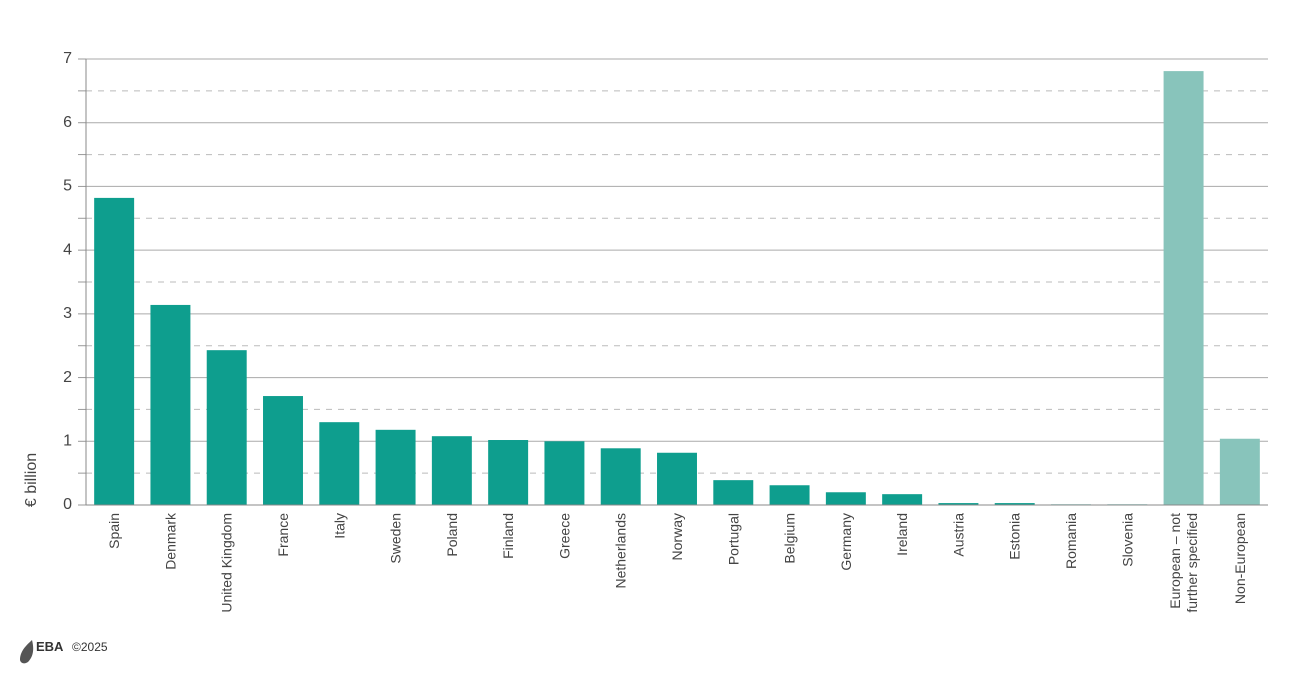  I want to click on x-tick-label: Spain, so click(114, 531).